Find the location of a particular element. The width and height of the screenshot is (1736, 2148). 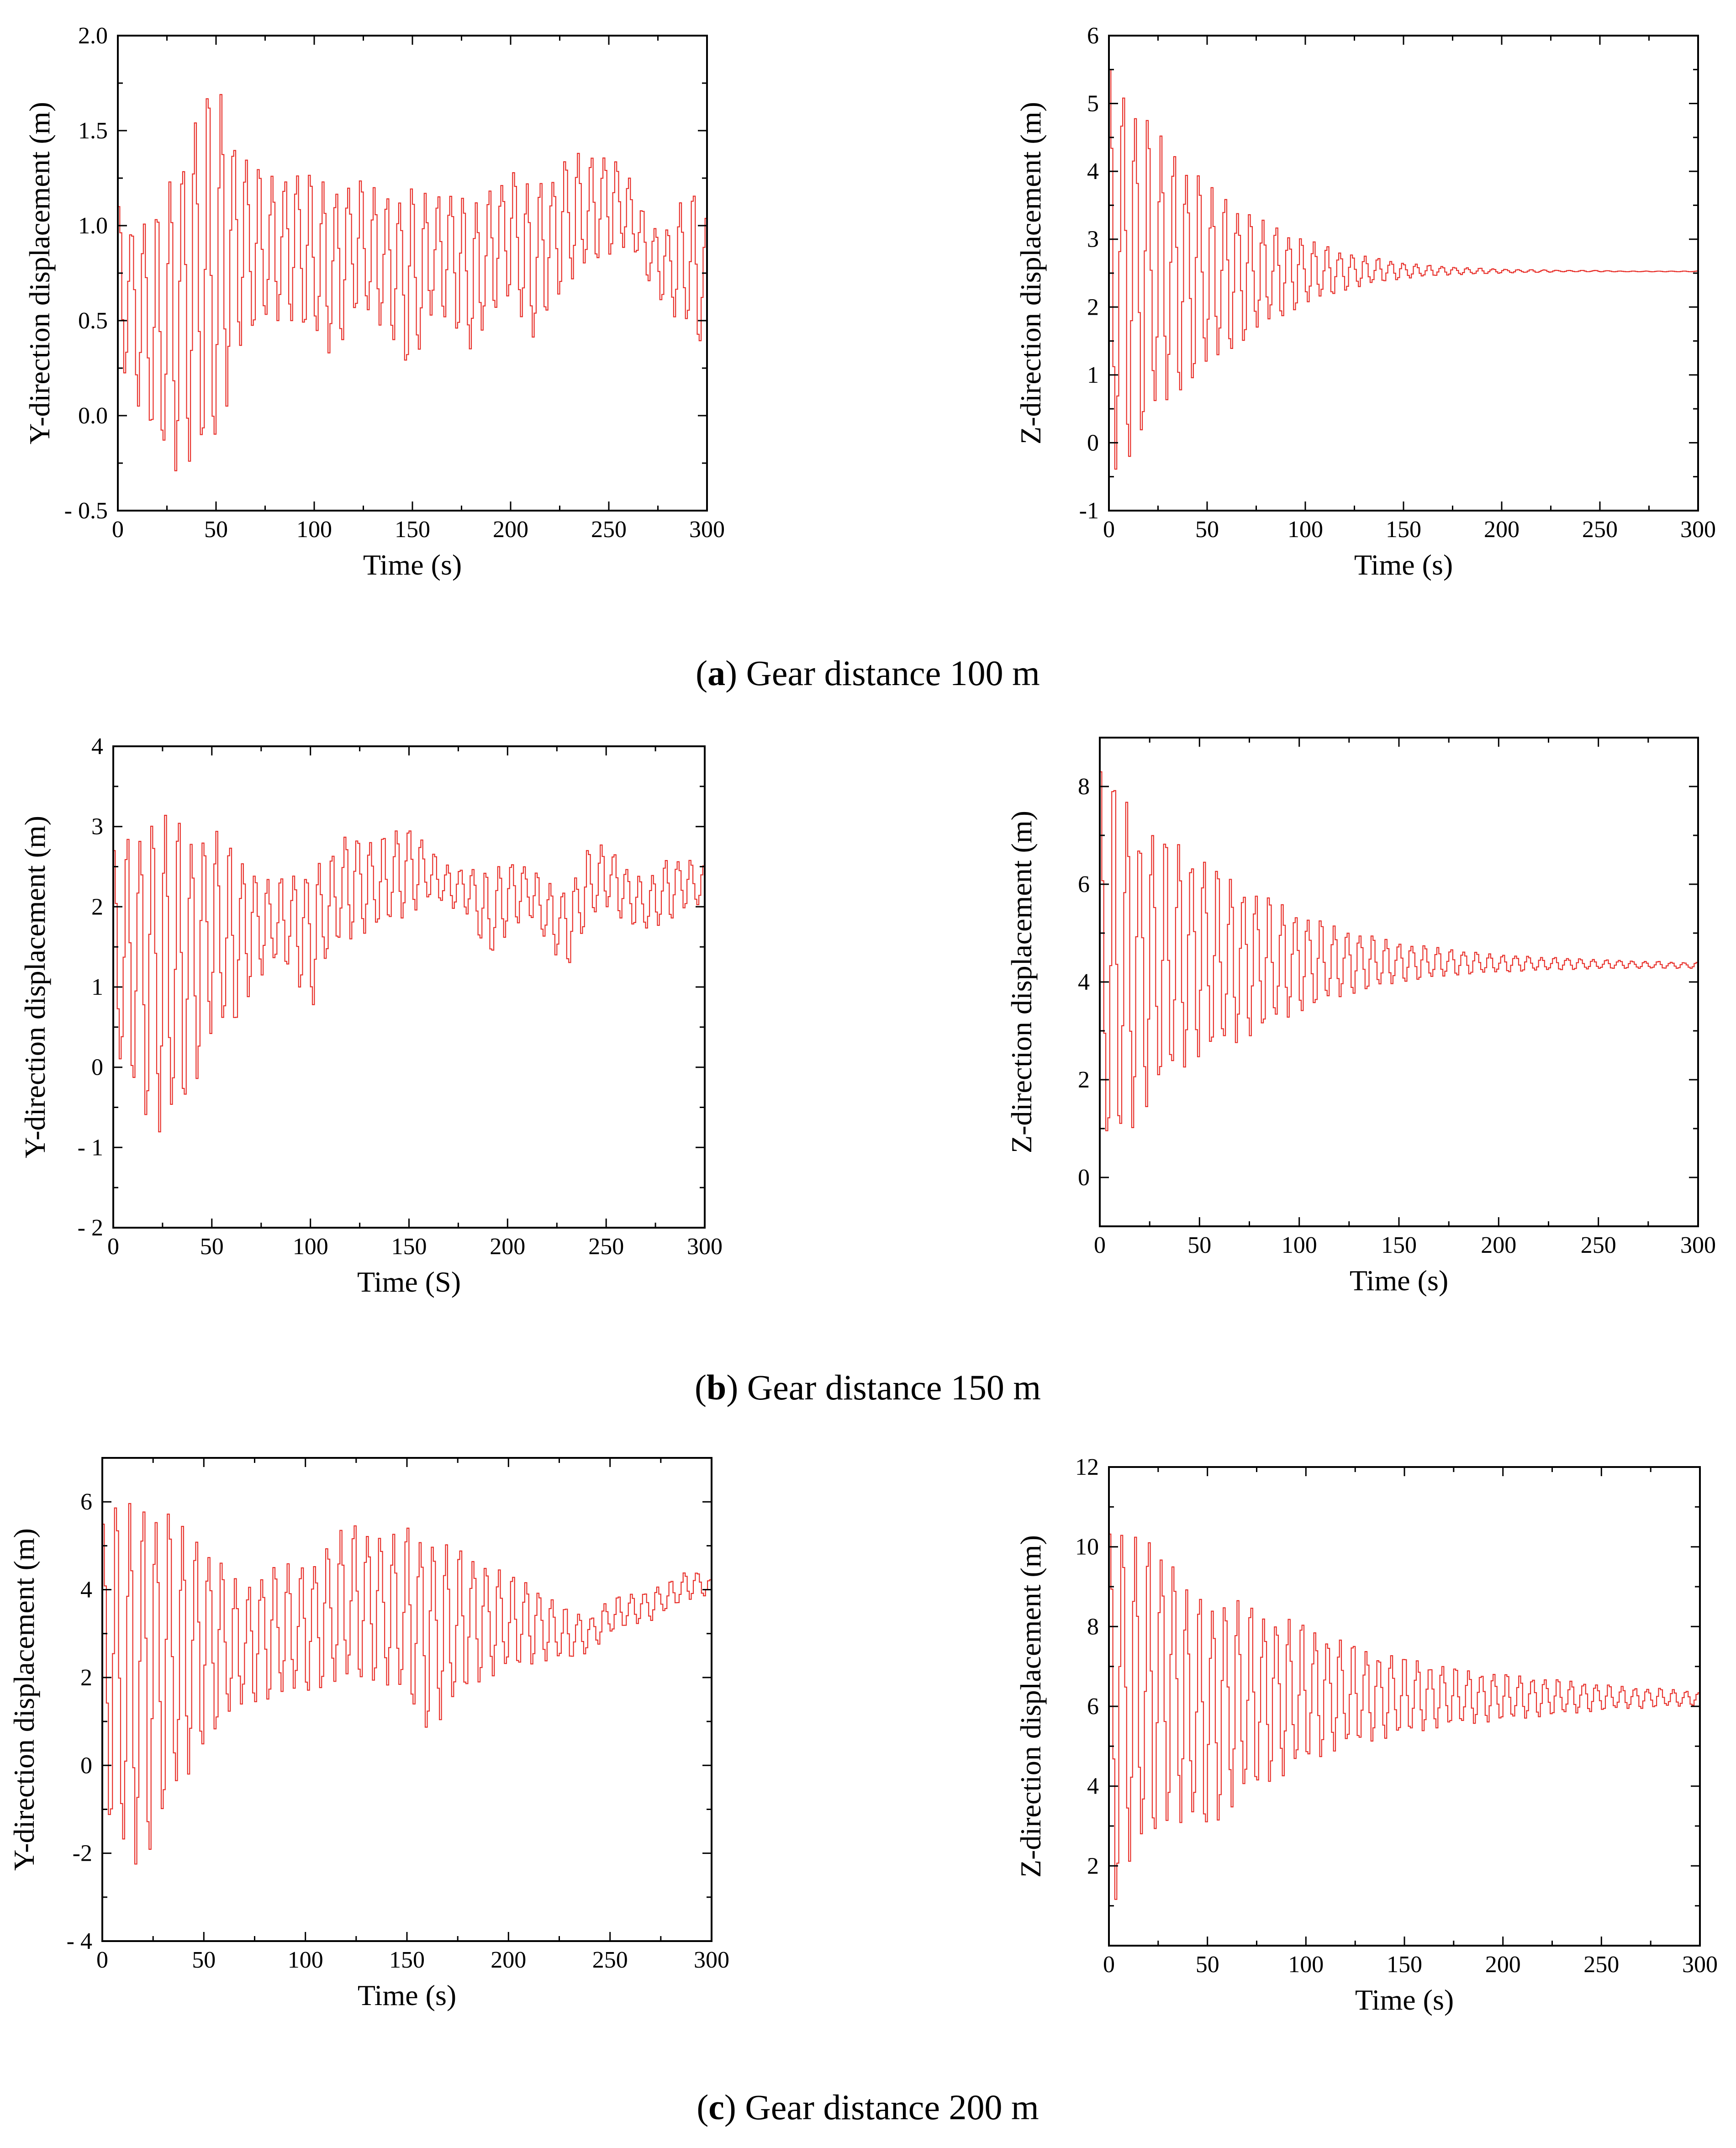

series-line-b-y is located at coordinates (409, 974).